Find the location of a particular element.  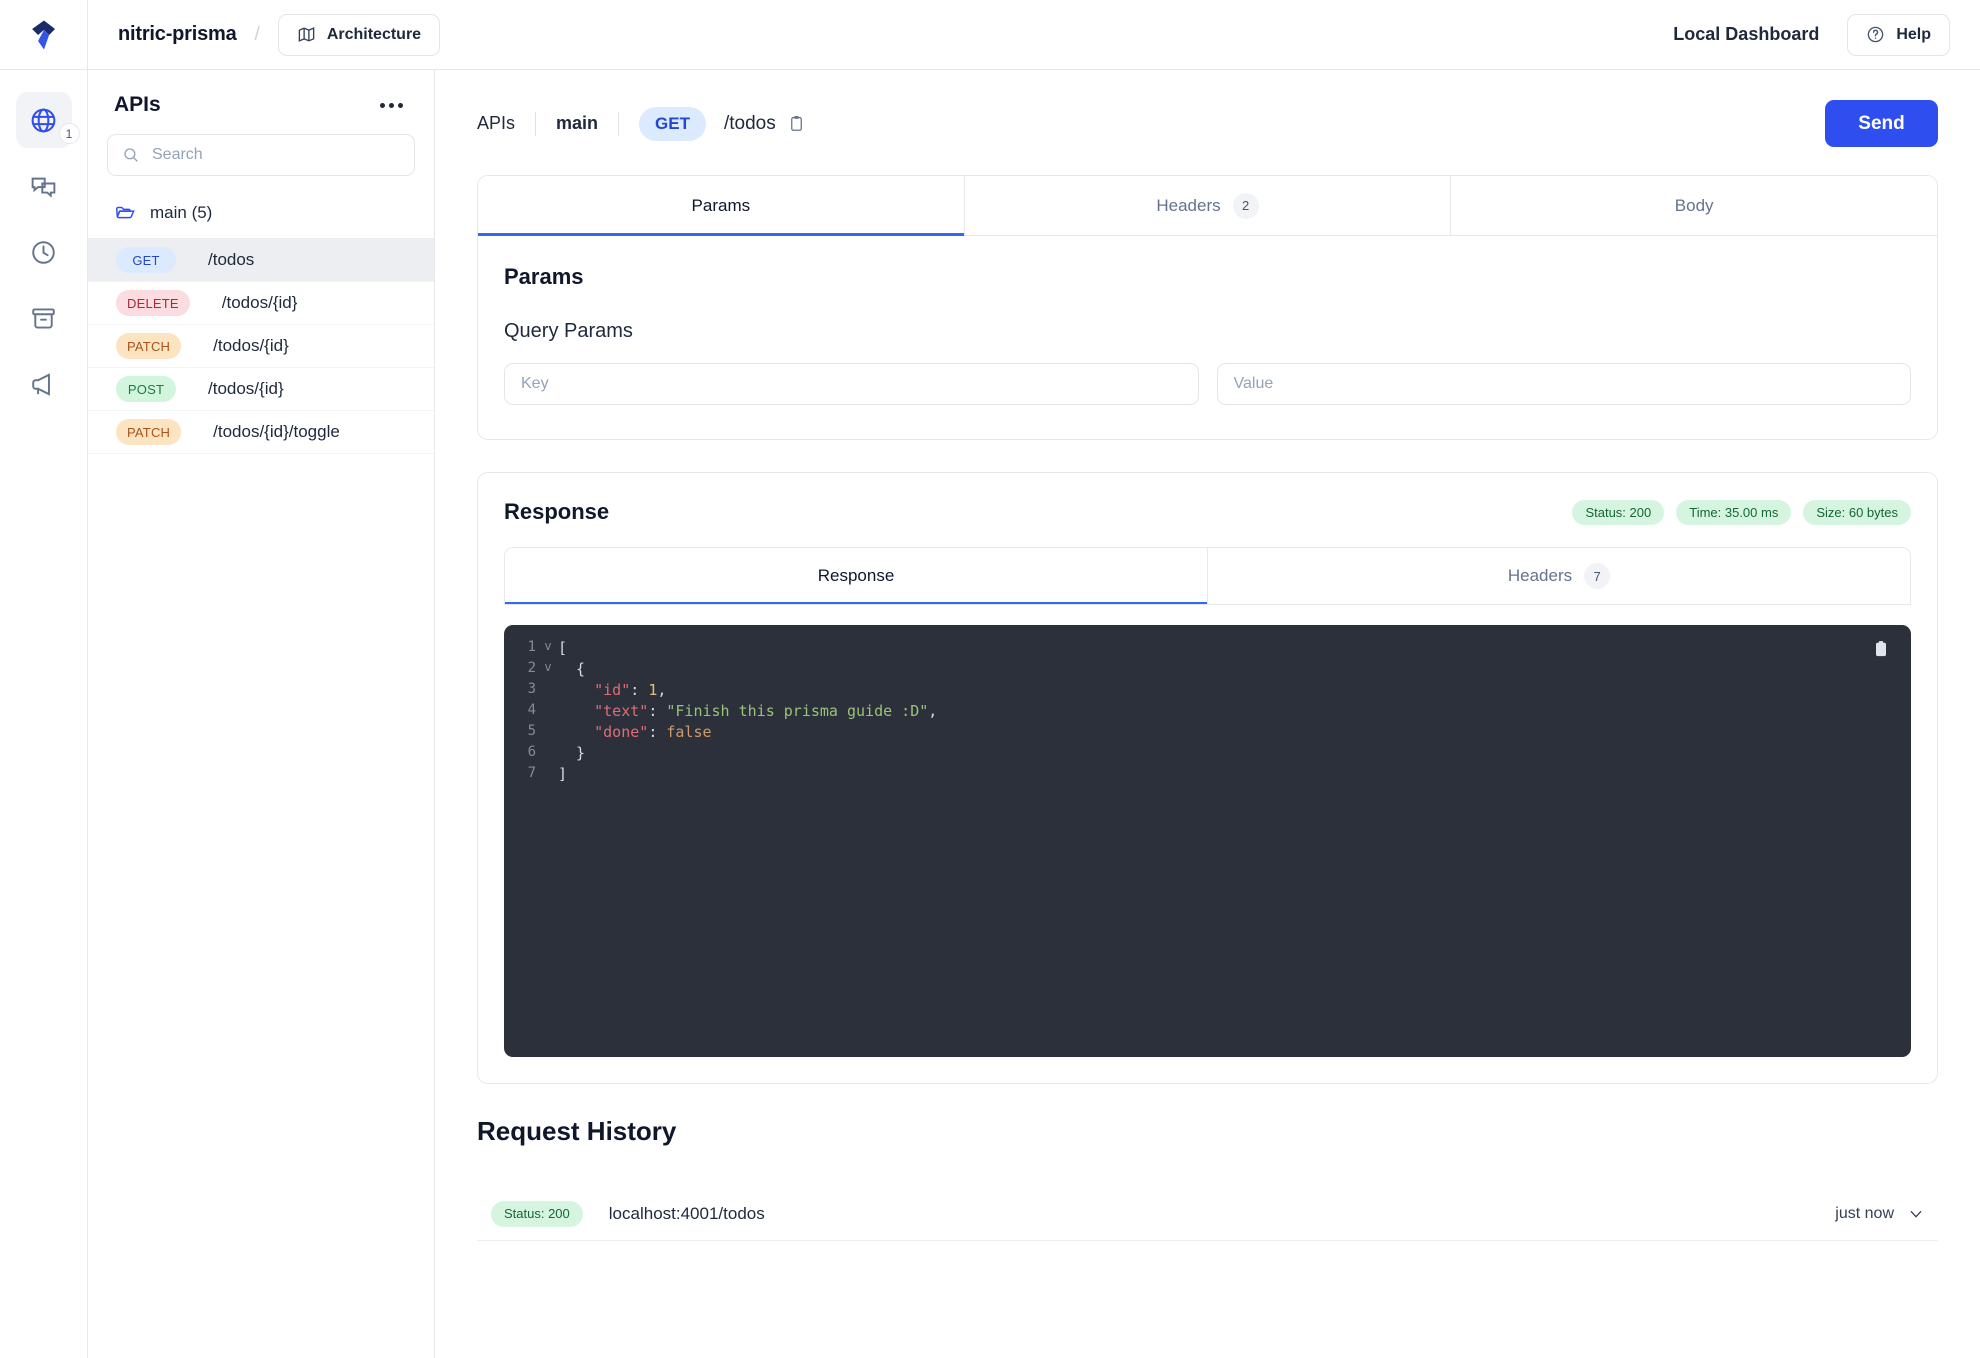

search-icon is located at coordinates (131, 155).